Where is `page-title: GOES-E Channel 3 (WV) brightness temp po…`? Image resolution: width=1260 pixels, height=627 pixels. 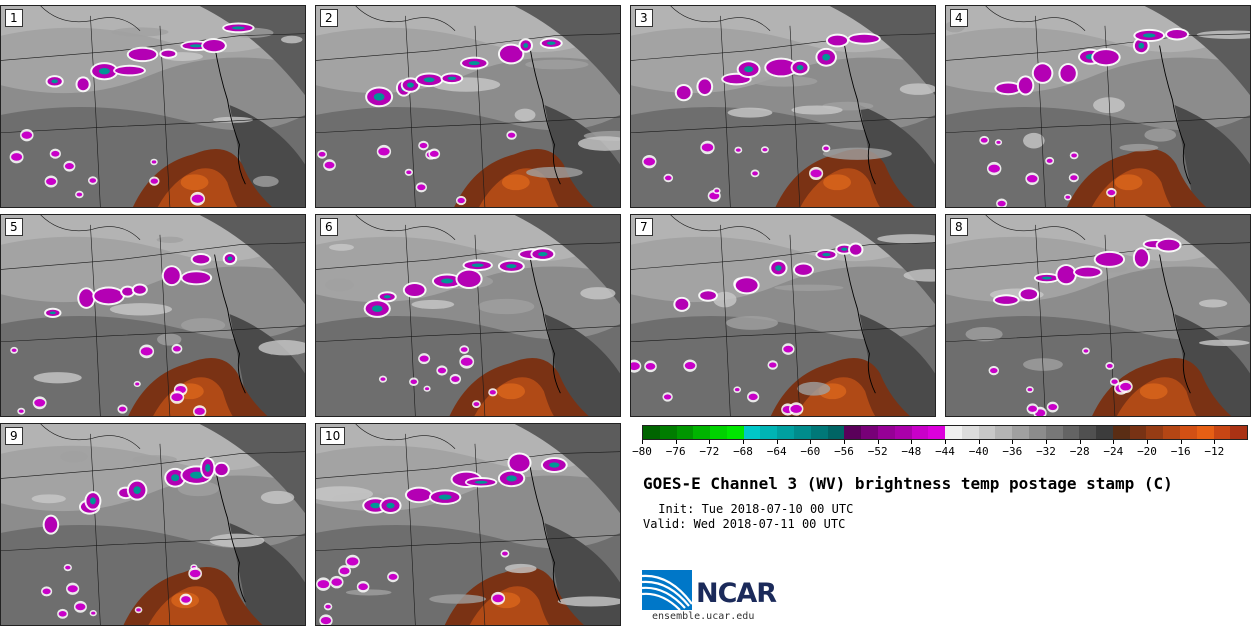 page-title: GOES-E Channel 3 (WV) brightness temp po… is located at coordinates (908, 483).